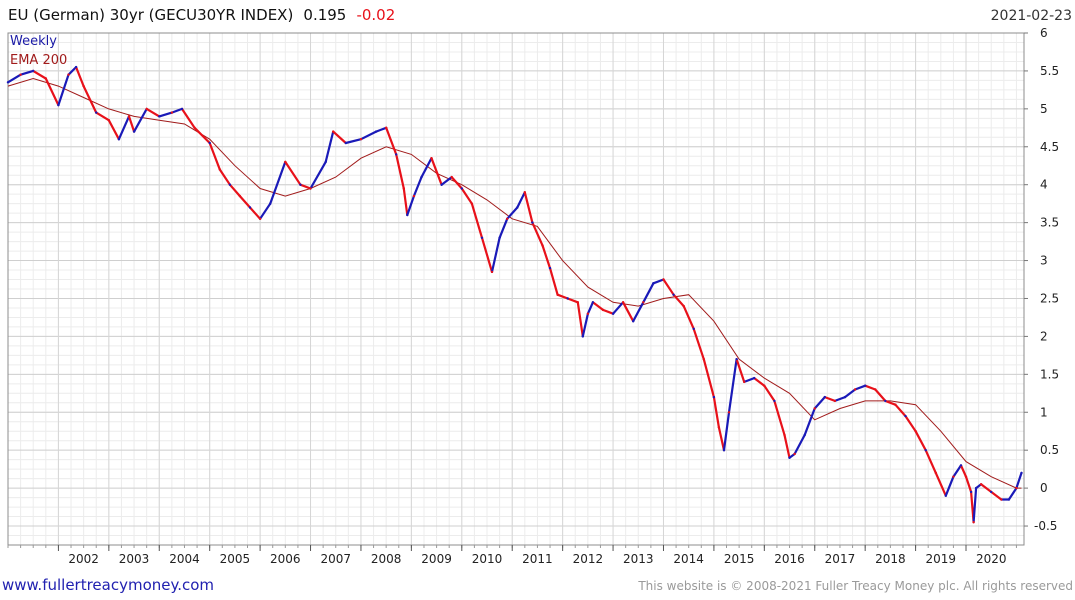 The width and height of the screenshot is (1075, 600). Describe the element at coordinates (436, 559) in the screenshot. I see `x-tick-label: 2009` at that location.